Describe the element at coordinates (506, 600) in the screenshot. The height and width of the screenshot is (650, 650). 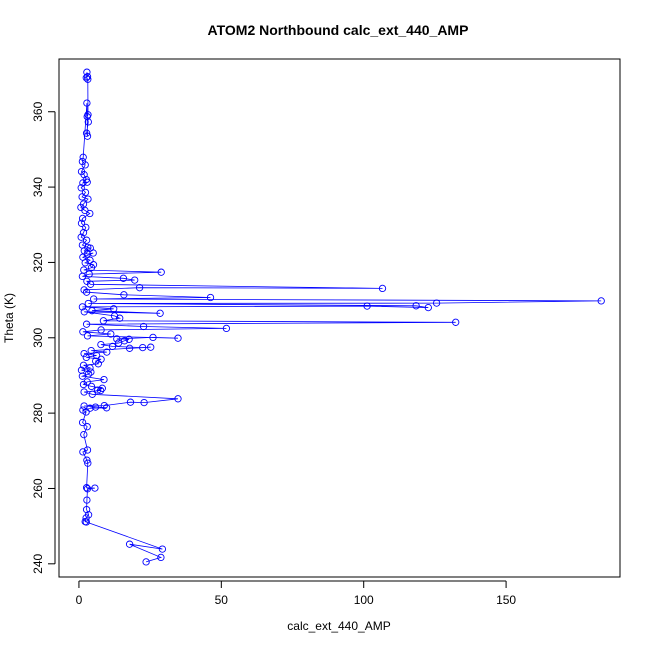
I see `x-tick-label: 150` at that location.